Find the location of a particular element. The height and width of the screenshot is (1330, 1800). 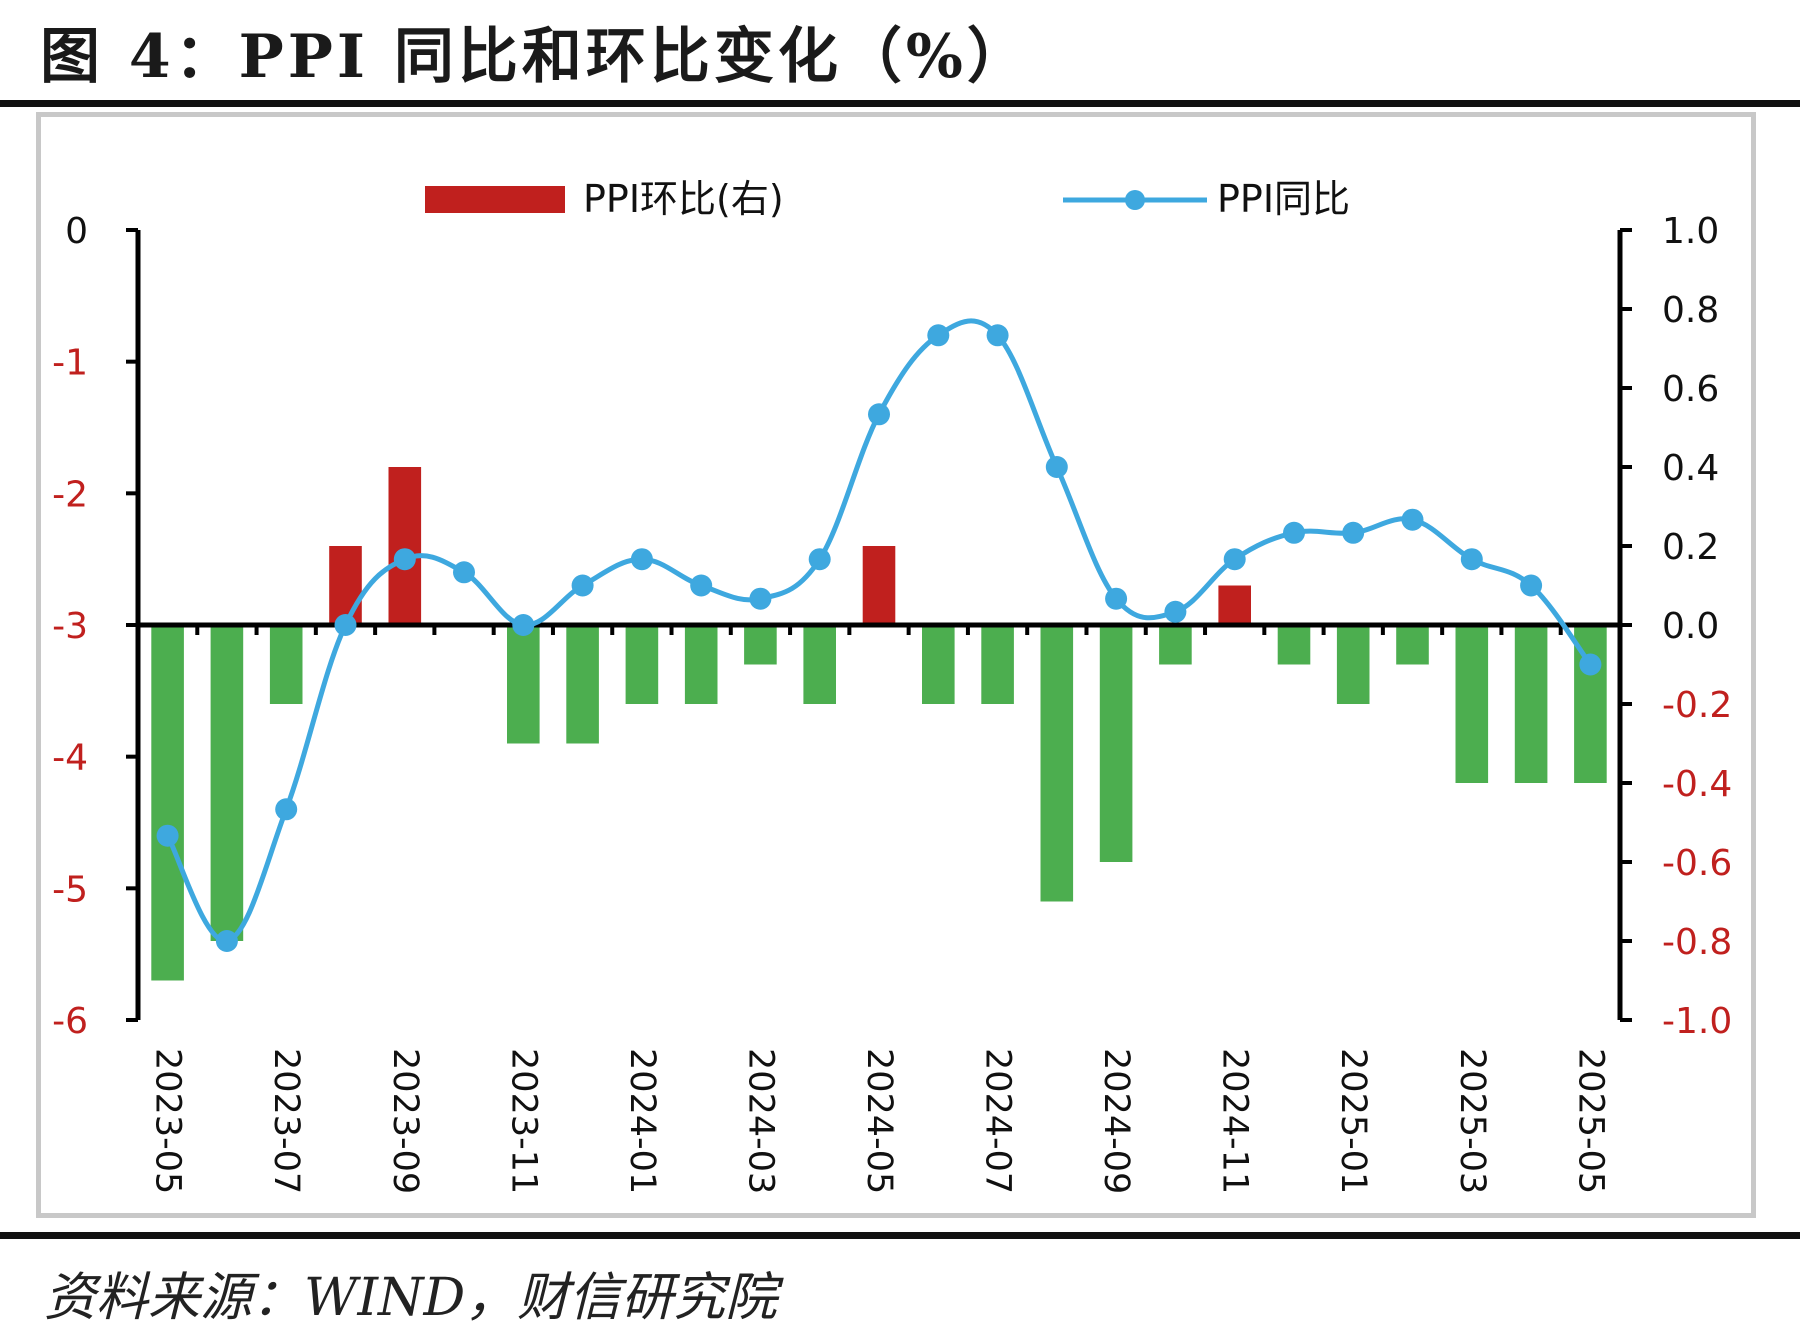

legend-bar-label: PPI环比(右) is located at coordinates (683, 199).